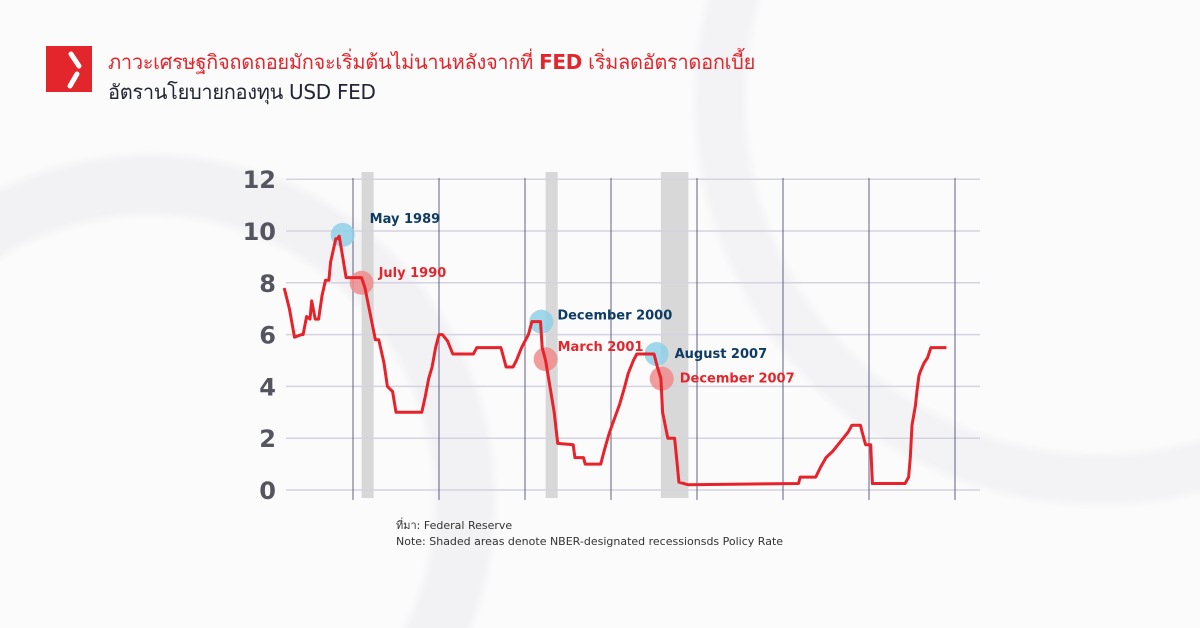  Describe the element at coordinates (412, 273) in the screenshot. I see `annotation-label: July 1990` at that location.